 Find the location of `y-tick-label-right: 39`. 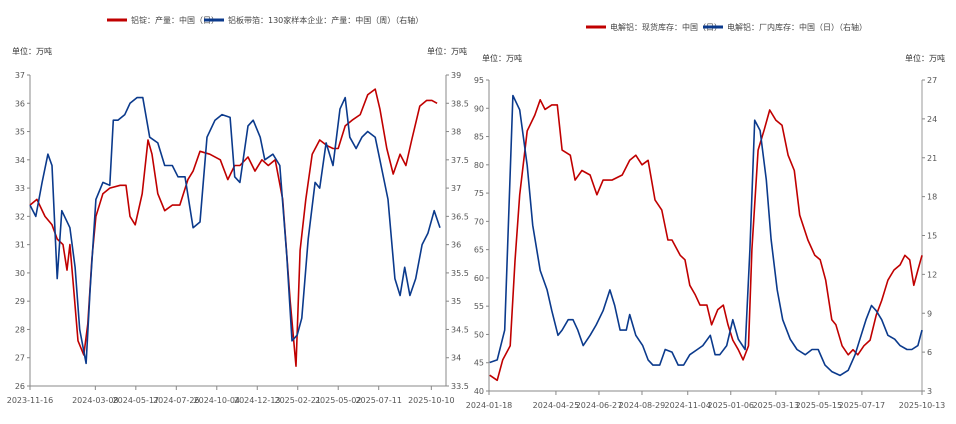

y-tick-label-right: 39 is located at coordinates (456, 75).